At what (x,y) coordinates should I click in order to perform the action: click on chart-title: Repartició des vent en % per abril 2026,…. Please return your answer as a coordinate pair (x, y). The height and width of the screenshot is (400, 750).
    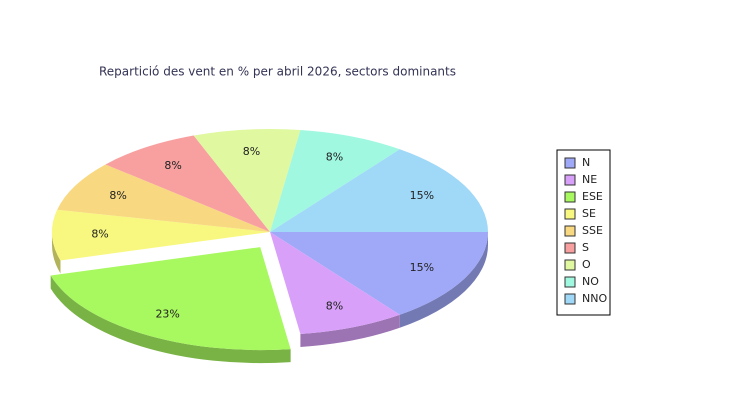
    Looking at the image, I should click on (277, 72).